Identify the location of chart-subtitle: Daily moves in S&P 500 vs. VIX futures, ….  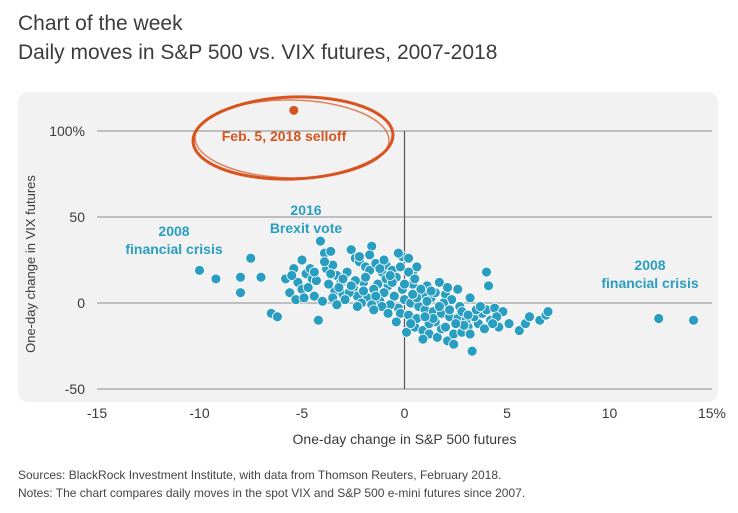
(258, 52).